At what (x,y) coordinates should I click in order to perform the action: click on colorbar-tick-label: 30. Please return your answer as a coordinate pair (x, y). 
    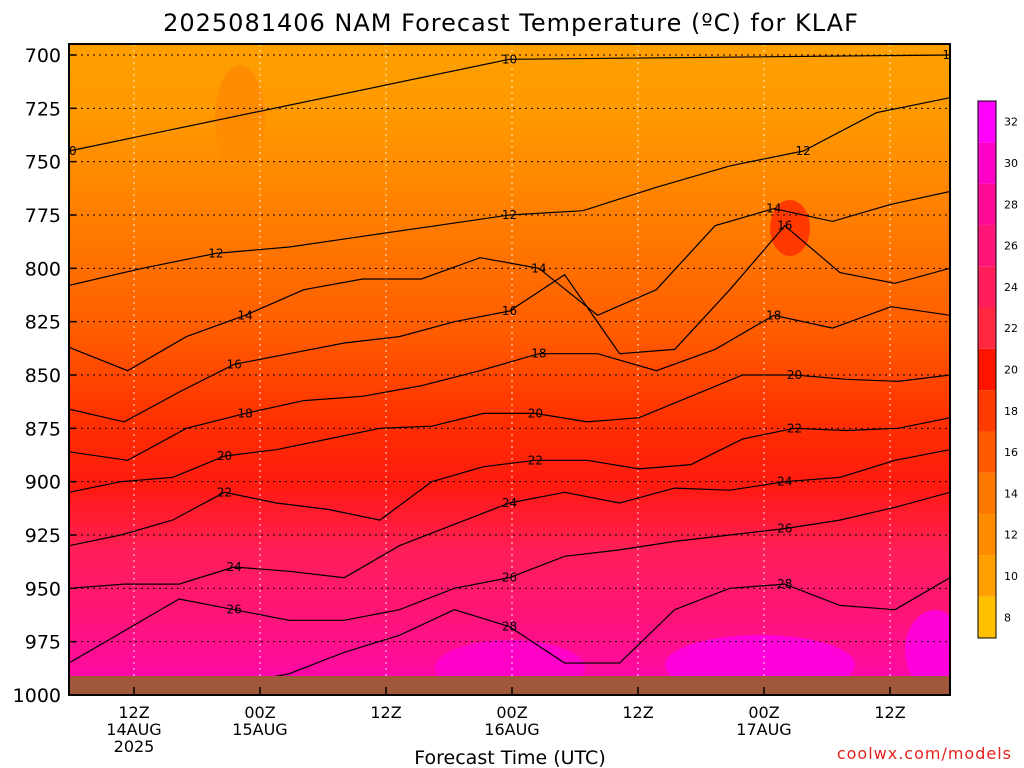
    Looking at the image, I should click on (1011, 163).